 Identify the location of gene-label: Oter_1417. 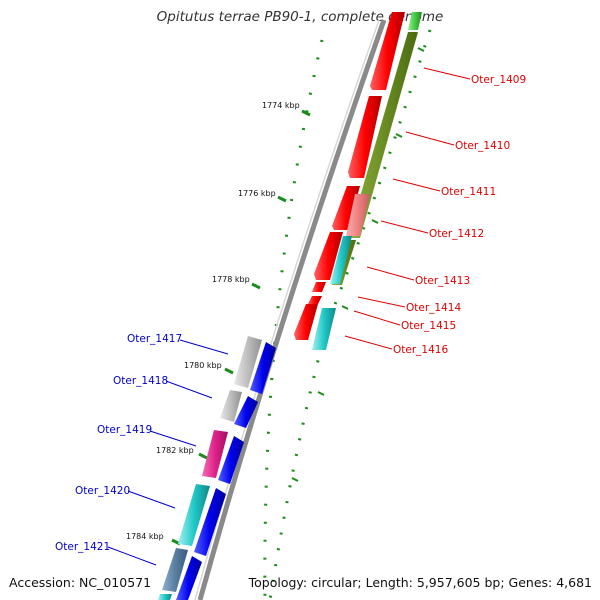
(154, 339).